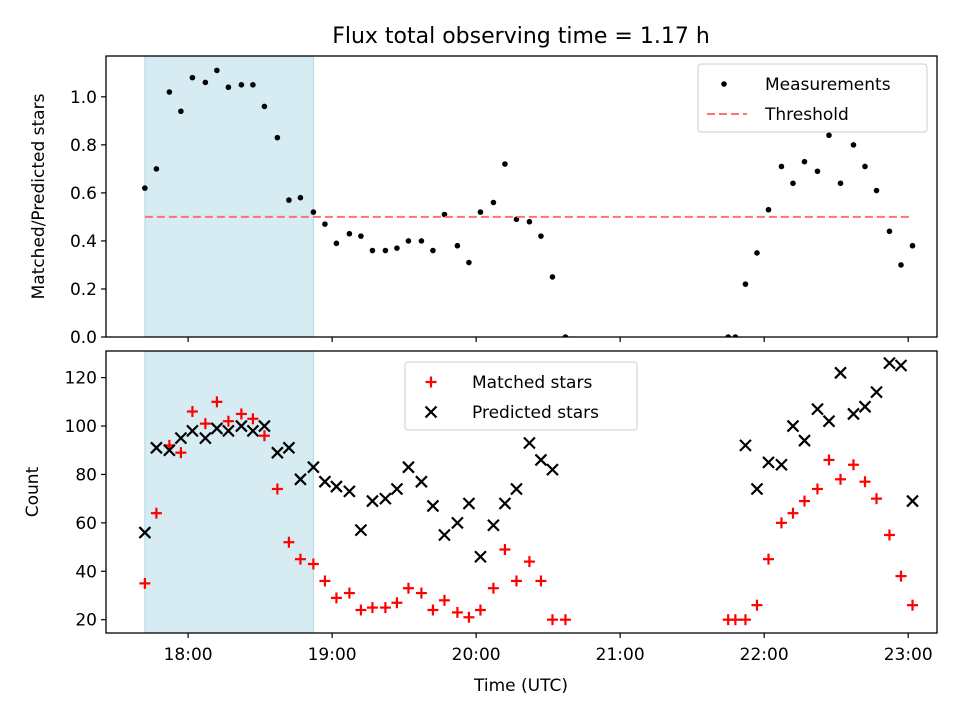 This screenshot has height=720, width=960. Describe the element at coordinates (83, 338) in the screenshot. I see `y-tick-label: 0.0` at that location.